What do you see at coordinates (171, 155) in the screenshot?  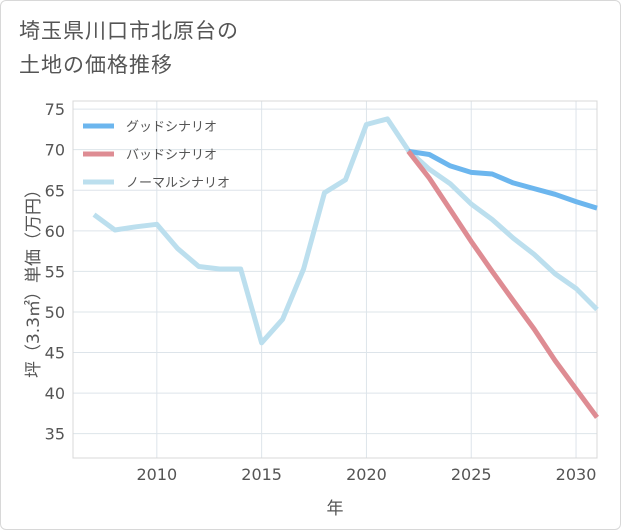 I see `legend-label-1: バッドシナリオ` at bounding box center [171, 155].